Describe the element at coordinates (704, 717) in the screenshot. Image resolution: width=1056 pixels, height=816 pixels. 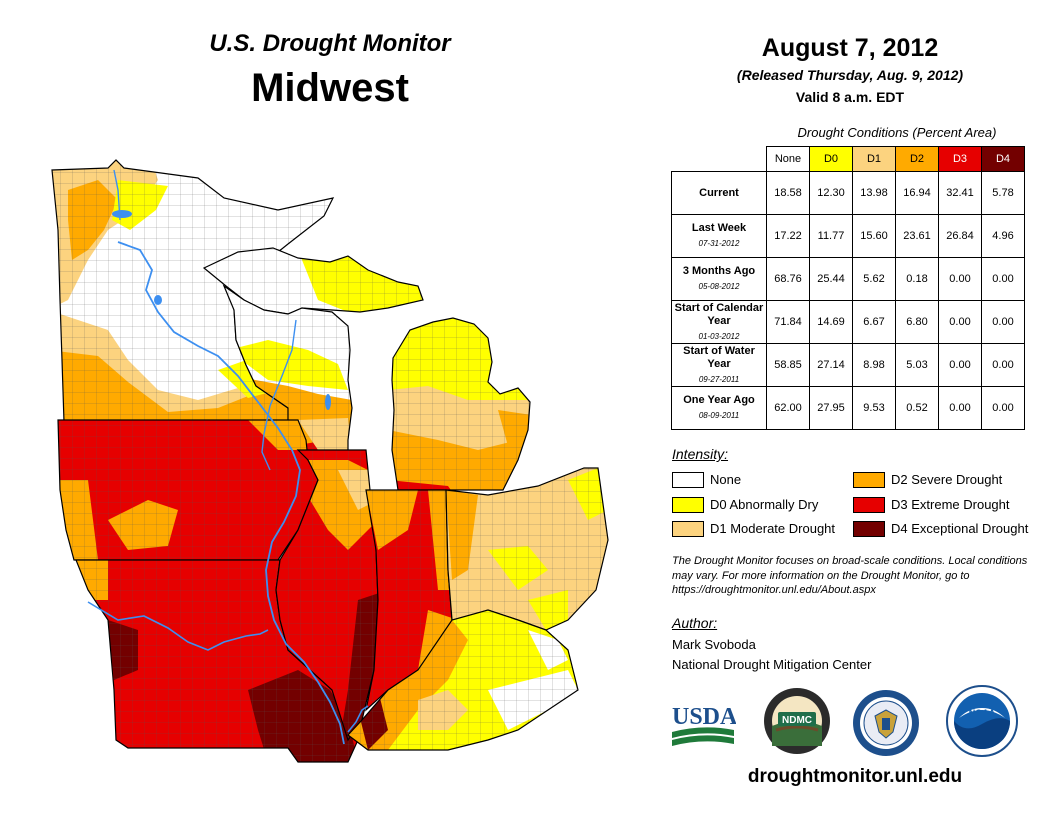
I see `usda-logo-text: USDA` at that location.